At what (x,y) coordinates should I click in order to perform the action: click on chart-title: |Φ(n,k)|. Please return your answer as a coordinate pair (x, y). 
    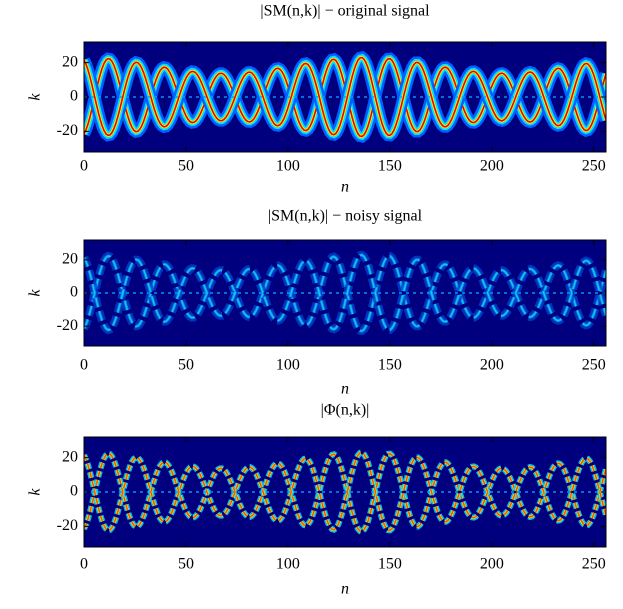
    Looking at the image, I should click on (345, 410).